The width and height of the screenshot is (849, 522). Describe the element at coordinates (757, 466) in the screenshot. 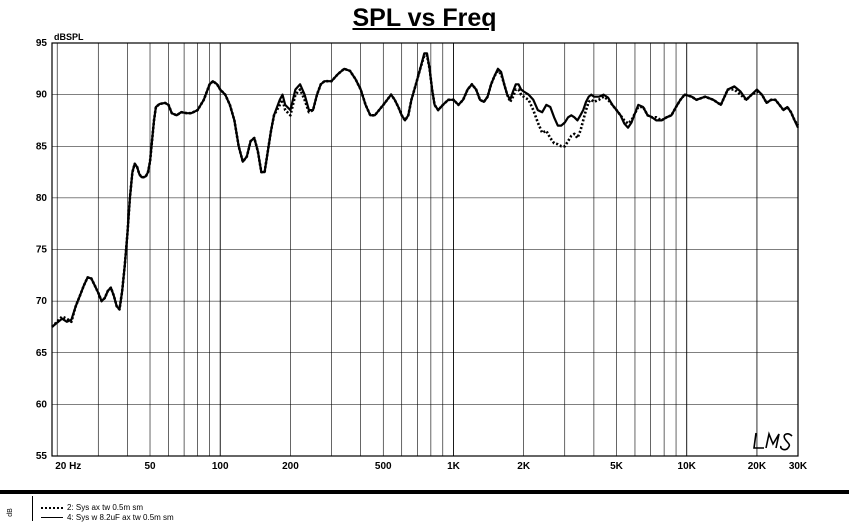

I see `x-tick-label: 20K` at that location.